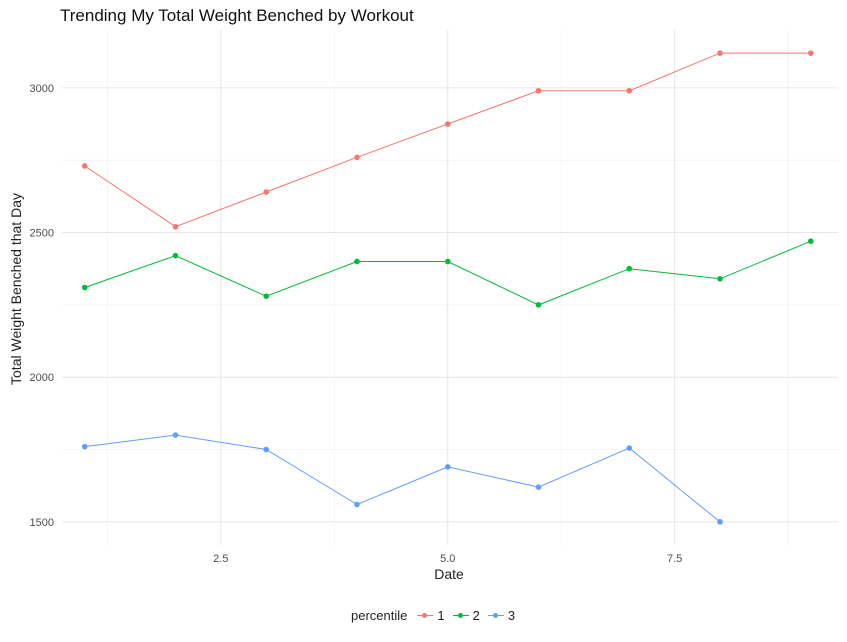 The image size is (847, 642). Describe the element at coordinates (447, 559) in the screenshot. I see `x-tick-label: 5.0` at that location.